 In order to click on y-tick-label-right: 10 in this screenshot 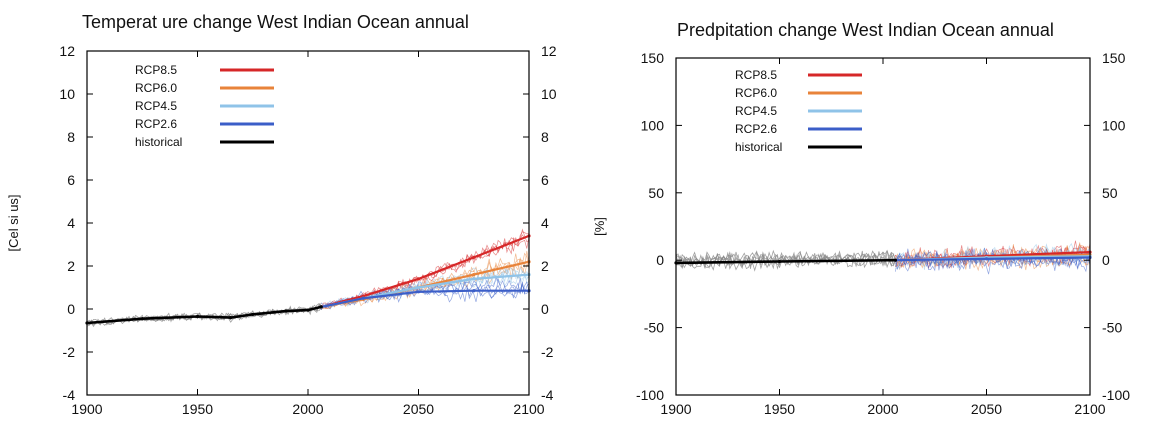, I will do `click(549, 94)`.